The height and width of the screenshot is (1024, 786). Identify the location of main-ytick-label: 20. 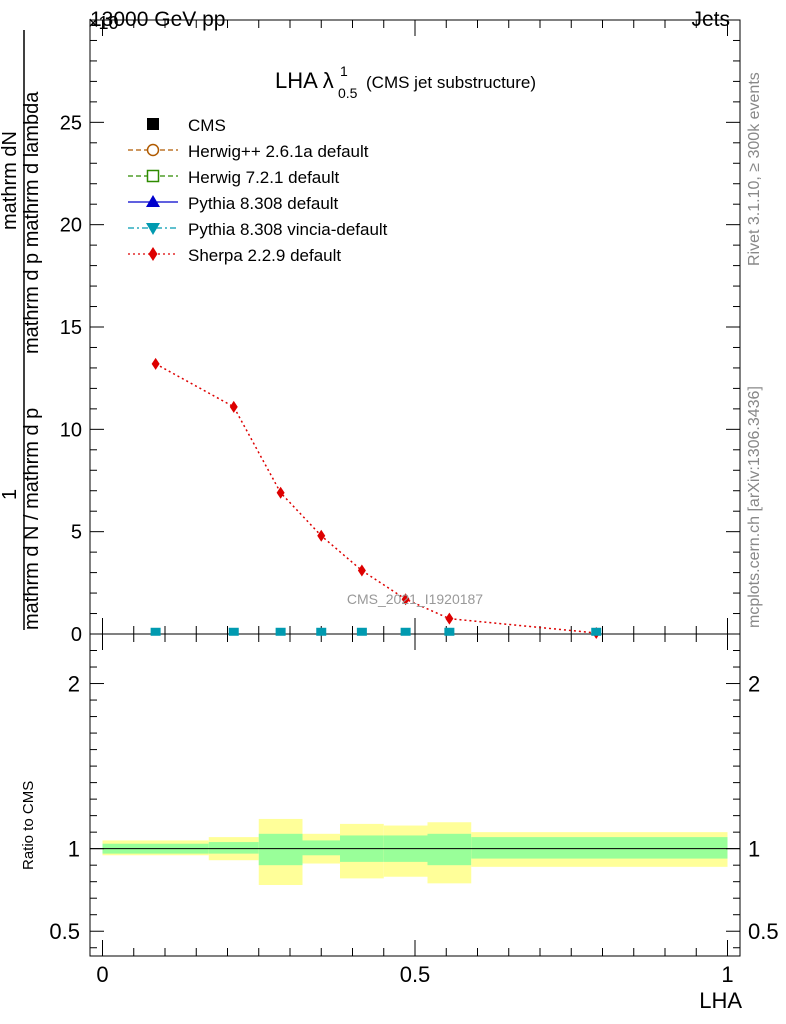
(71, 226).